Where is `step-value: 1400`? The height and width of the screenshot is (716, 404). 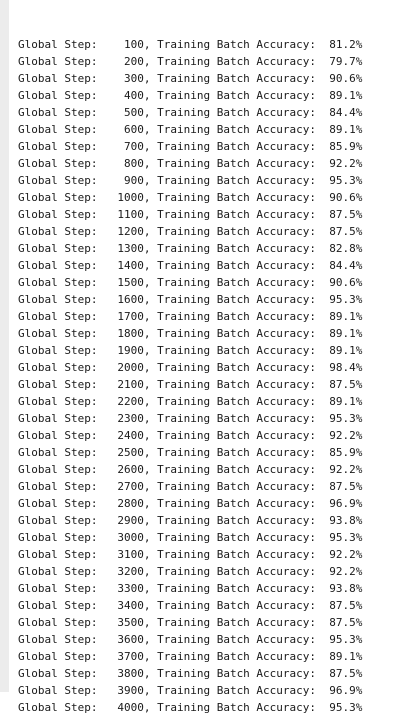 step-value: 1400 is located at coordinates (130, 265).